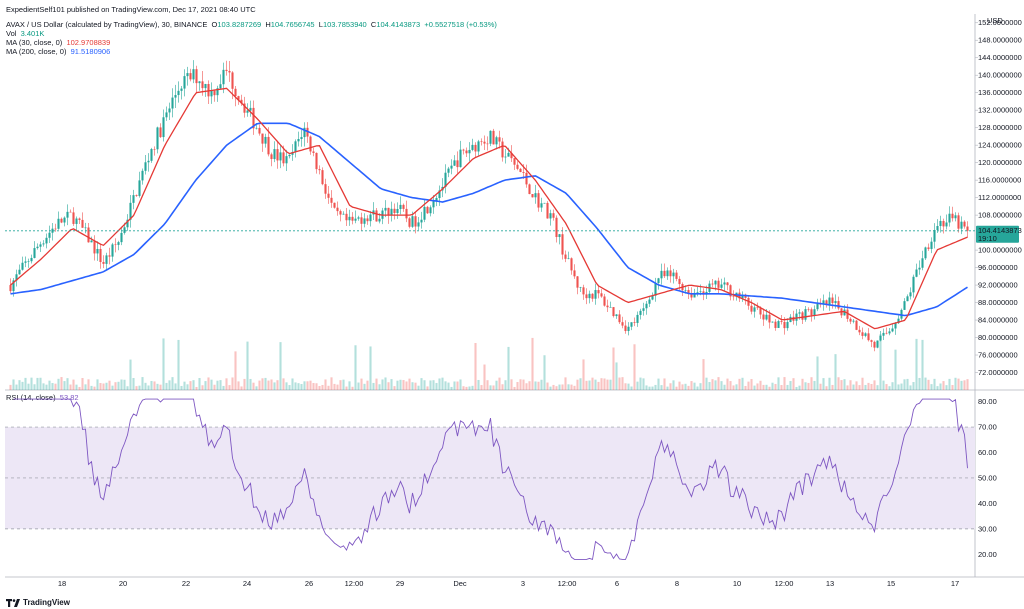  Describe the element at coordinates (309, 583) in the screenshot. I see `time-tick-label: 26` at that location.